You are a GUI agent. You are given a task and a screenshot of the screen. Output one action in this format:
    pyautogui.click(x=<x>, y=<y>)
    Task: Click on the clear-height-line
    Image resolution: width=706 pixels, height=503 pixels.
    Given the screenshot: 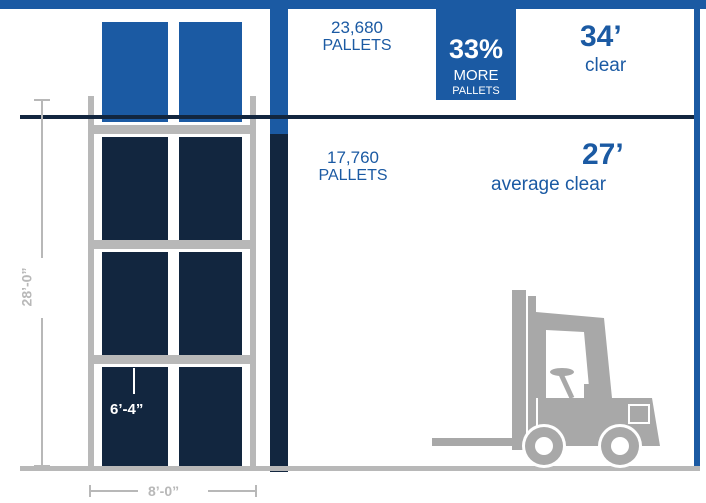 What is the action you would take?
    pyautogui.click(x=357, y=117)
    